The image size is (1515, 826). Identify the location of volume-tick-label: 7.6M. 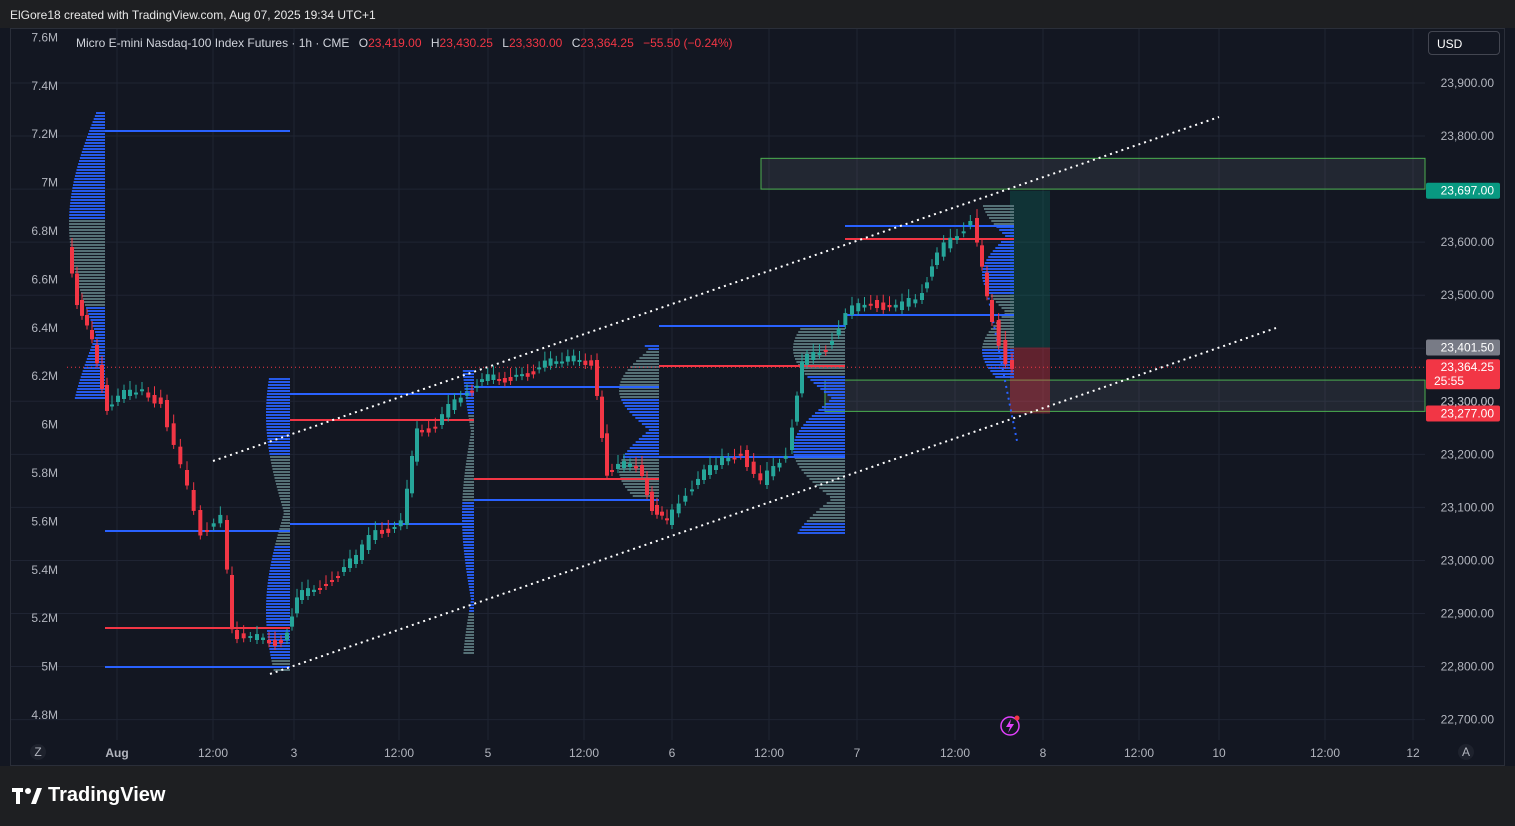
(44, 37).